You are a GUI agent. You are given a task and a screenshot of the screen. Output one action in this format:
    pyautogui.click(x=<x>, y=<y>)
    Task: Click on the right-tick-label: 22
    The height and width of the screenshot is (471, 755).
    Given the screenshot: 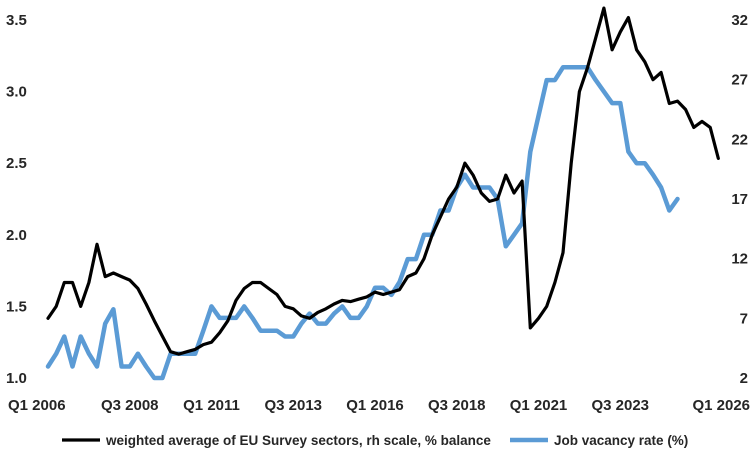 What is the action you would take?
    pyautogui.click(x=739, y=139)
    